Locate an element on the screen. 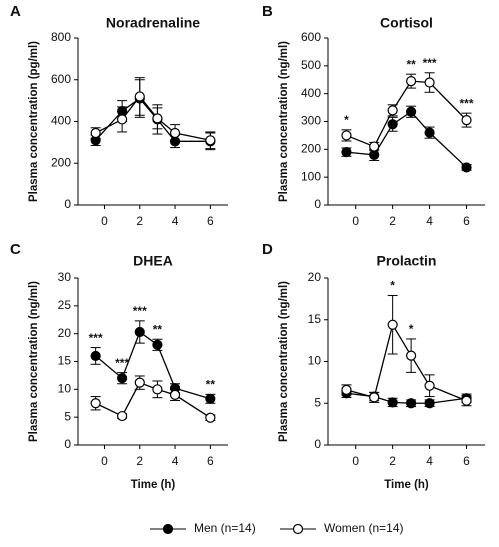  legend-label: Women (n=14) is located at coordinates (363, 528).